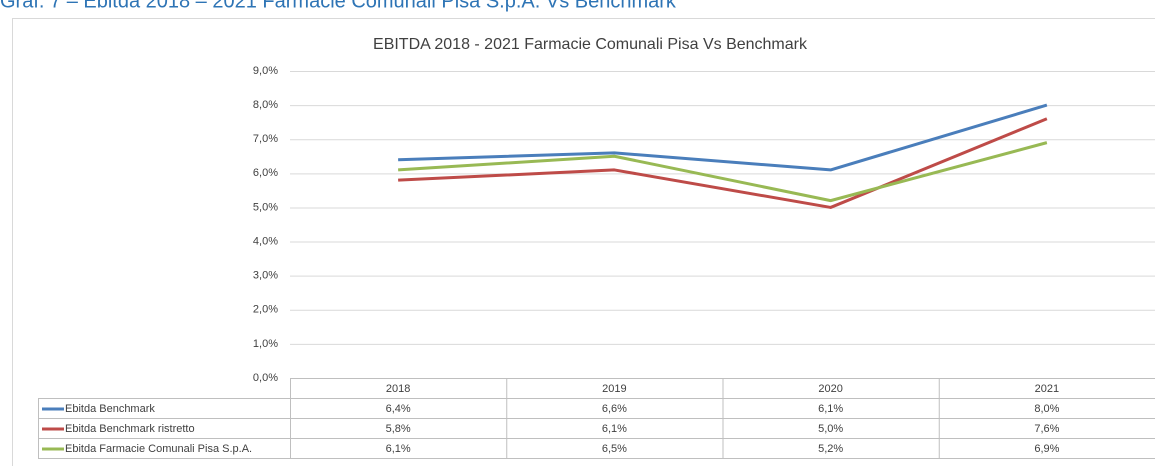 The image size is (1155, 466). What do you see at coordinates (265, 173) in the screenshot?
I see `y-tick-label: 6,0%` at bounding box center [265, 173].